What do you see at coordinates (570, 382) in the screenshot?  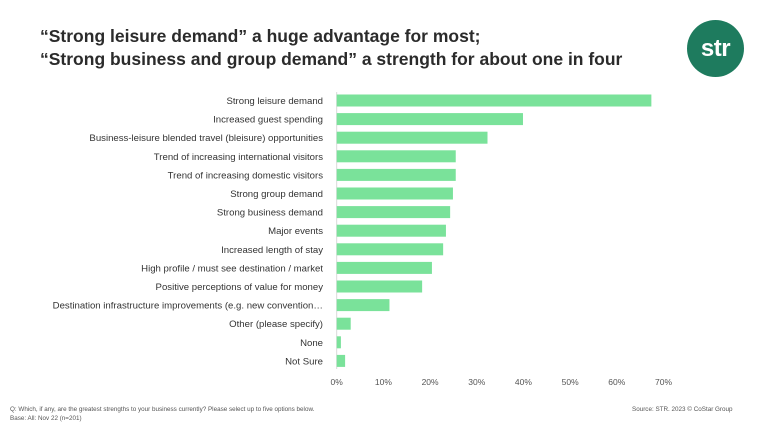 I see `x-tick-label: 50%` at bounding box center [570, 382].